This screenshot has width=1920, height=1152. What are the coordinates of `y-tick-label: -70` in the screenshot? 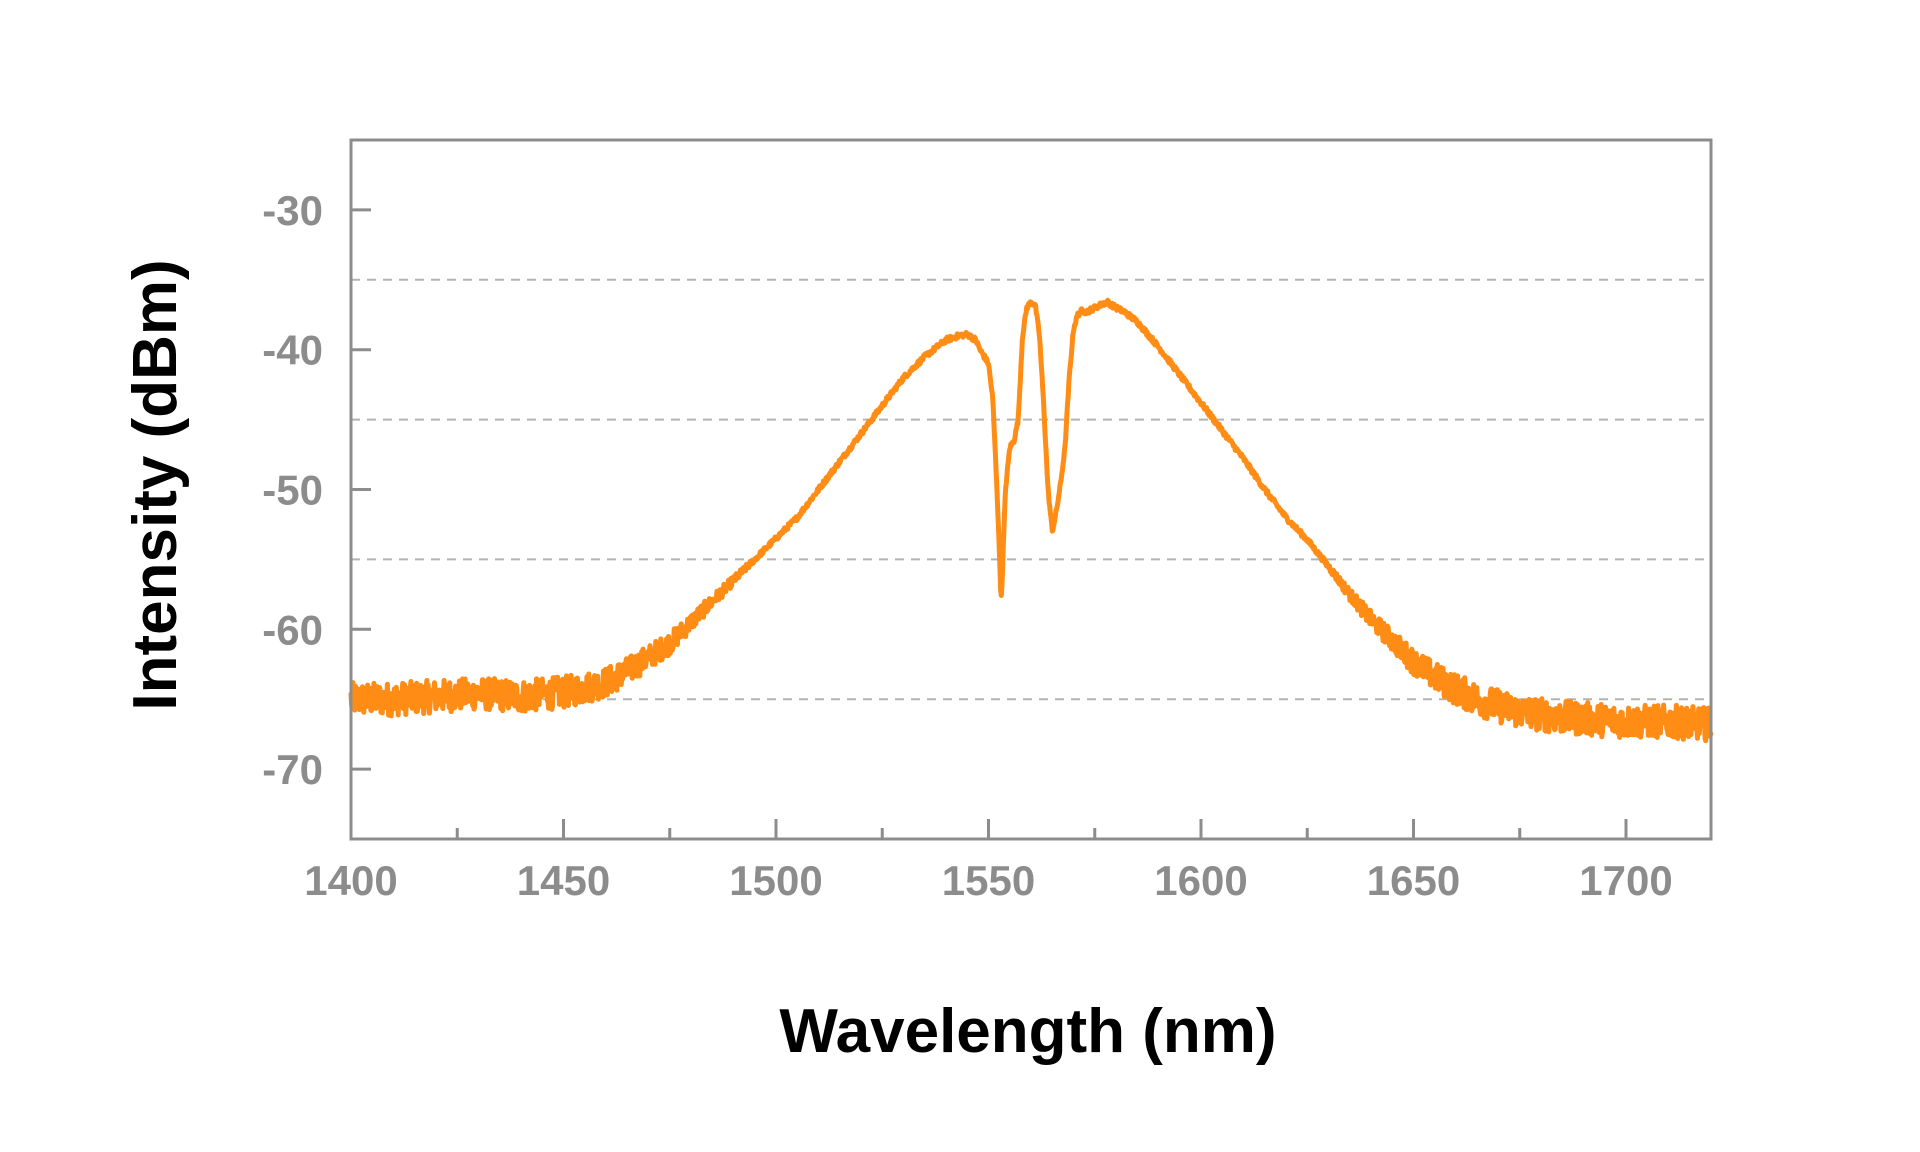 It's located at (292, 769).